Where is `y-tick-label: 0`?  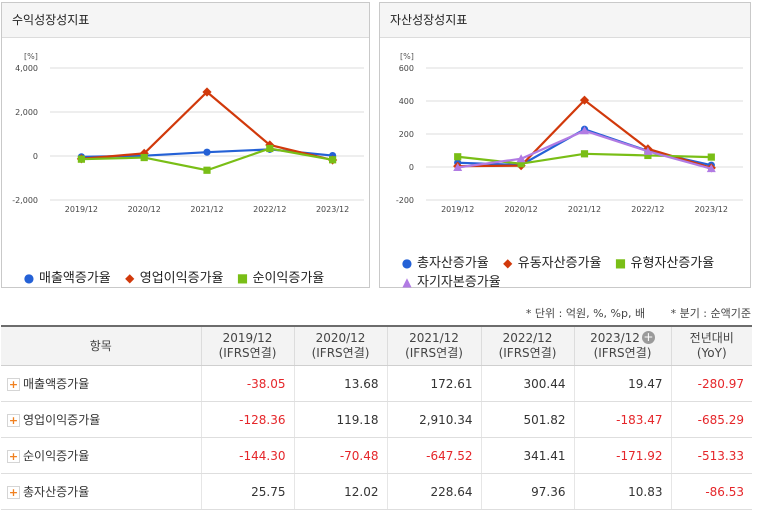
y-tick-label: 0 is located at coordinates (35, 156).